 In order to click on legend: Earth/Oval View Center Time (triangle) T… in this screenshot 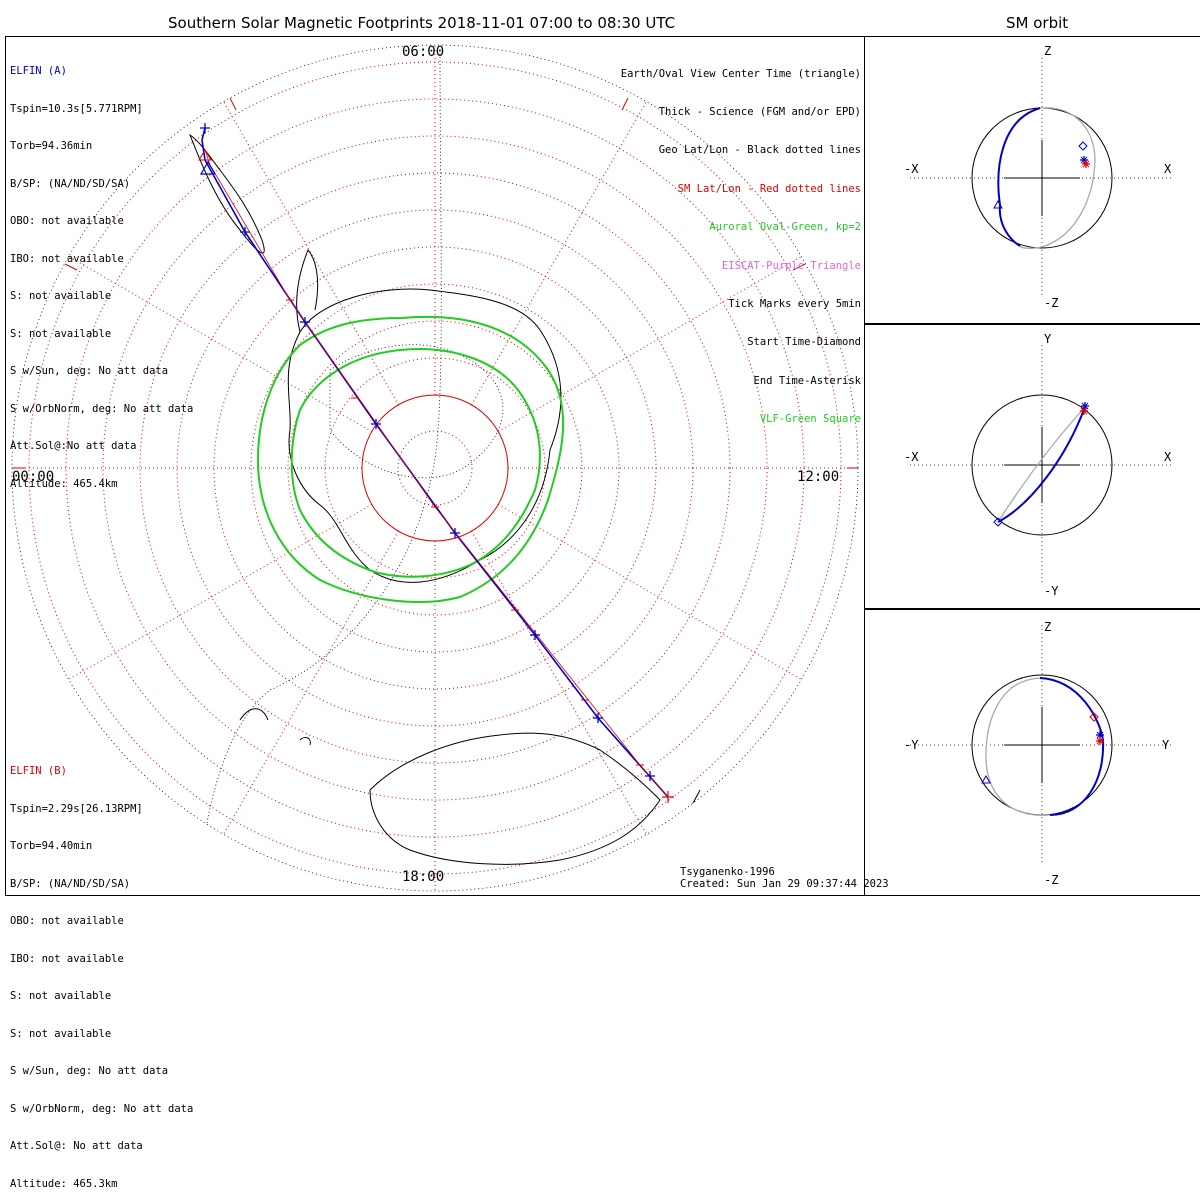, I will do `click(741, 240)`.